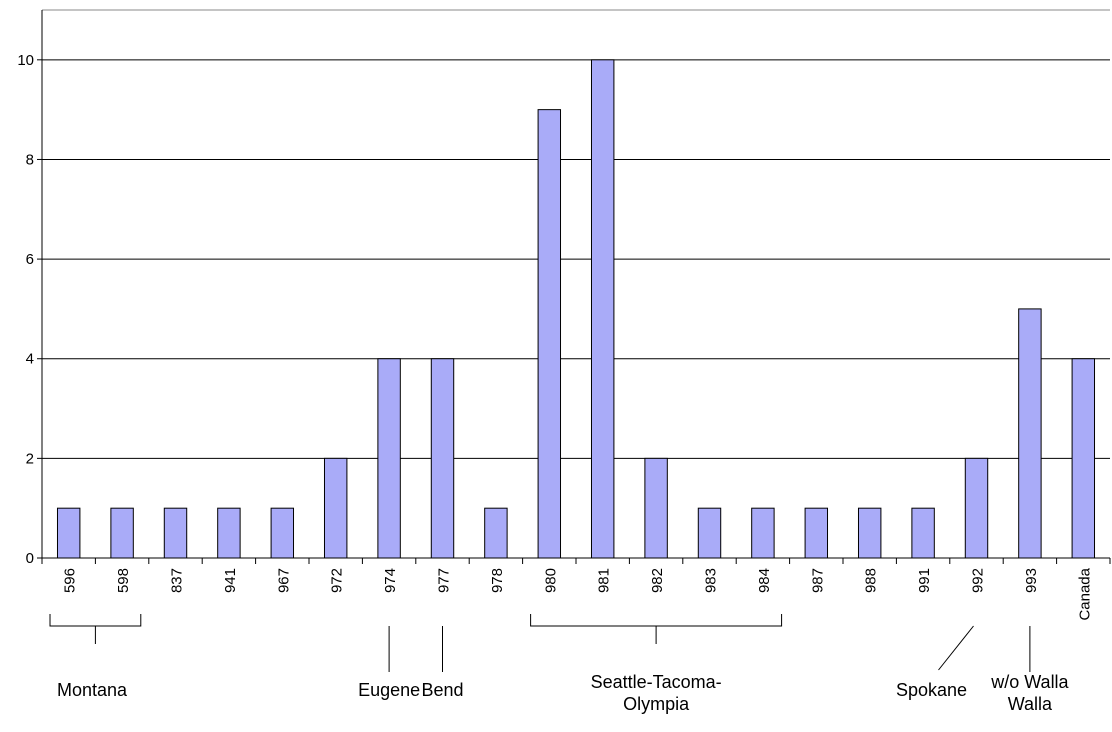 This screenshot has width=1112, height=732. Describe the element at coordinates (871, 580) in the screenshot. I see `x-tick-label: 988` at that location.